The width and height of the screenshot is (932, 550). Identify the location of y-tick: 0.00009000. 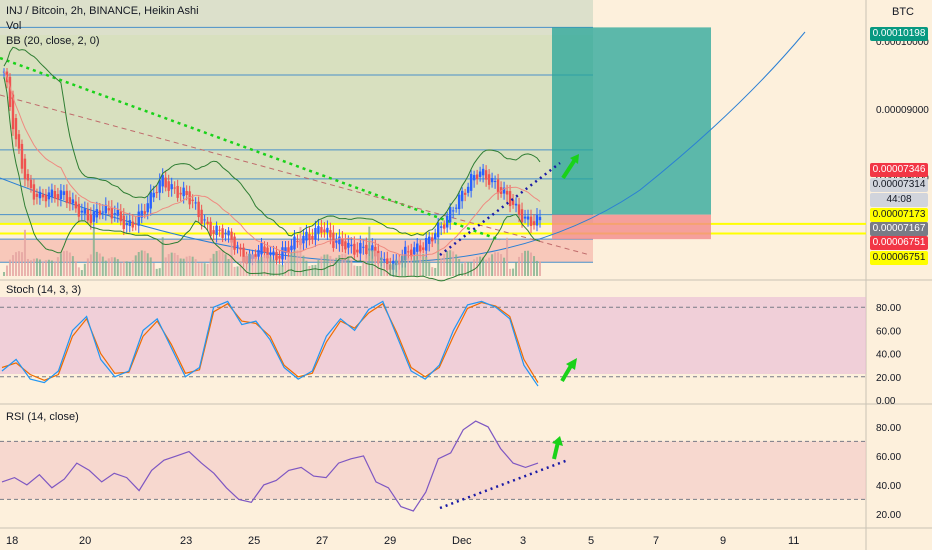
(902, 110).